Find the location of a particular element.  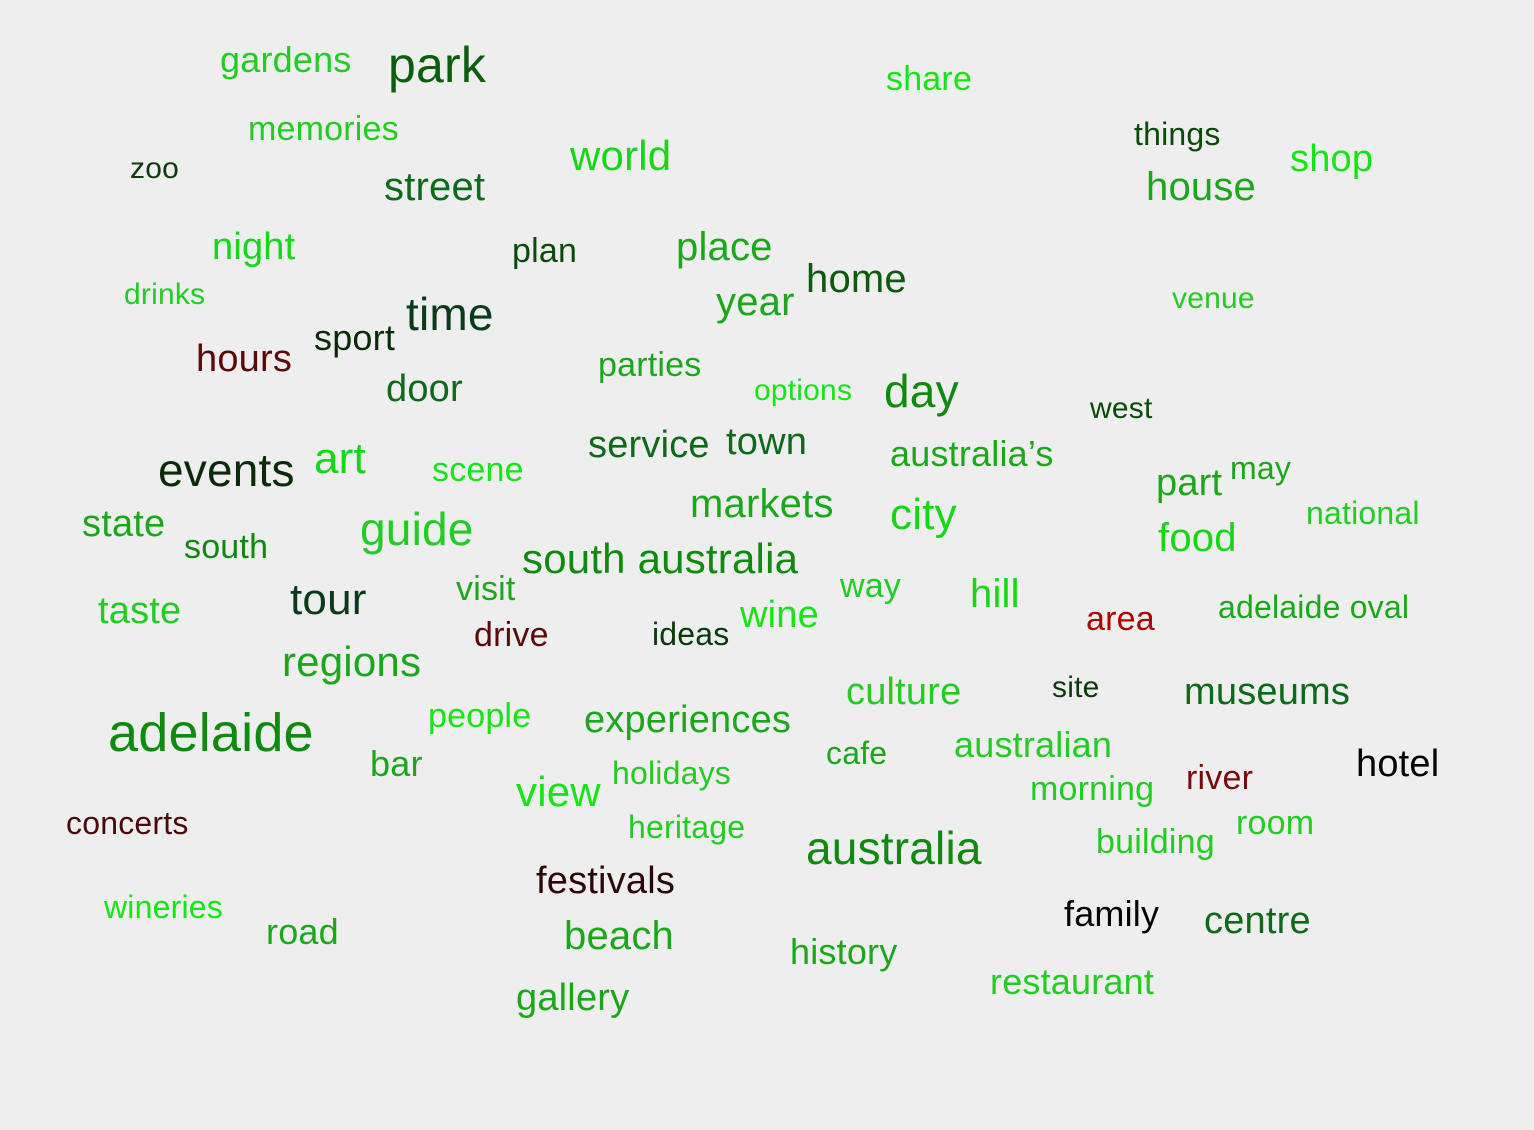

word-share: share is located at coordinates (929, 79).